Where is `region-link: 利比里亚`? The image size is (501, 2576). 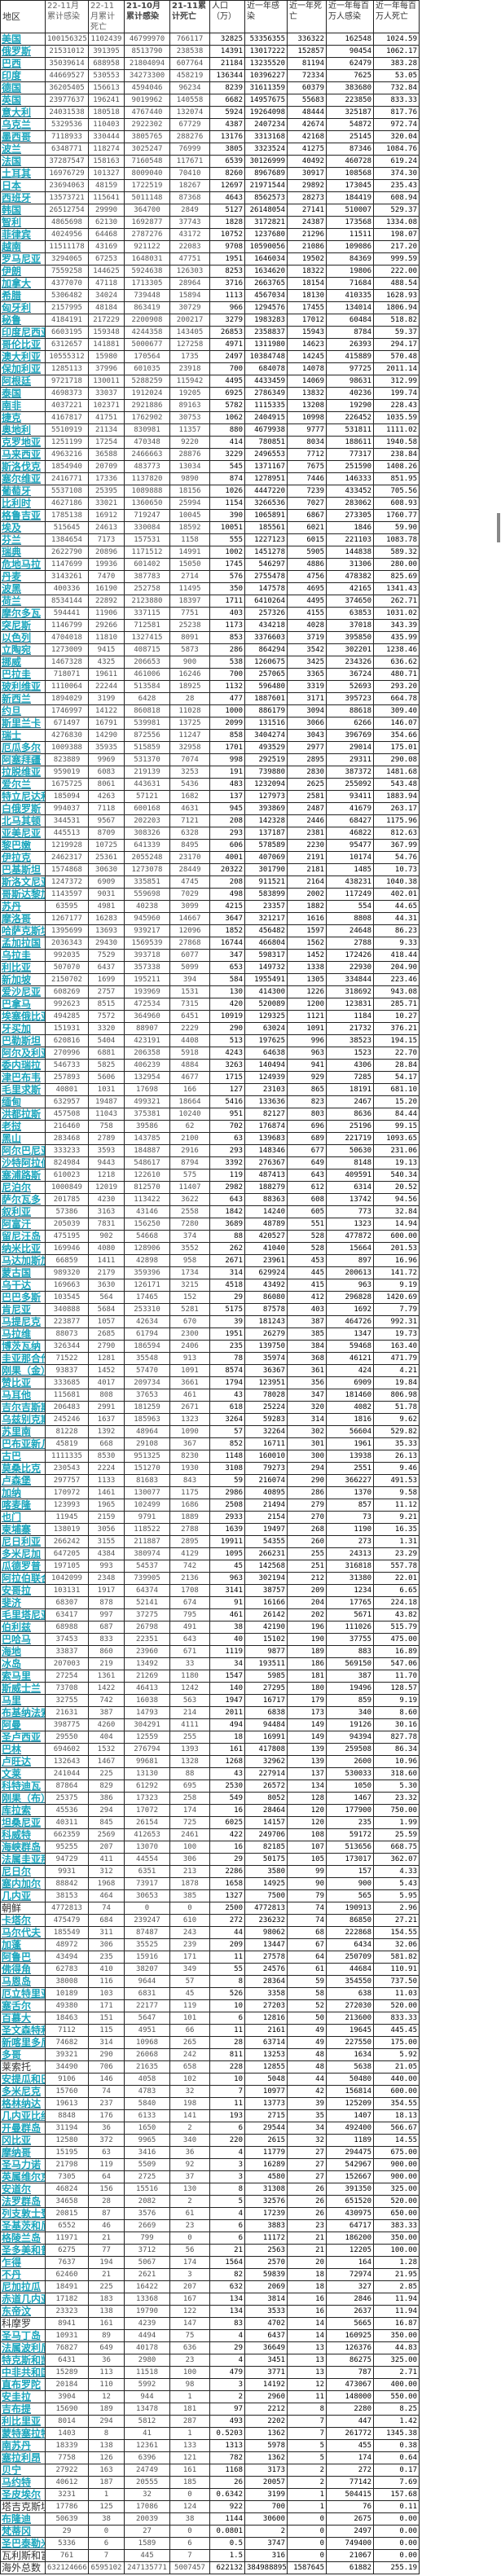
region-link: 利比里亚 is located at coordinates (23, 2421).